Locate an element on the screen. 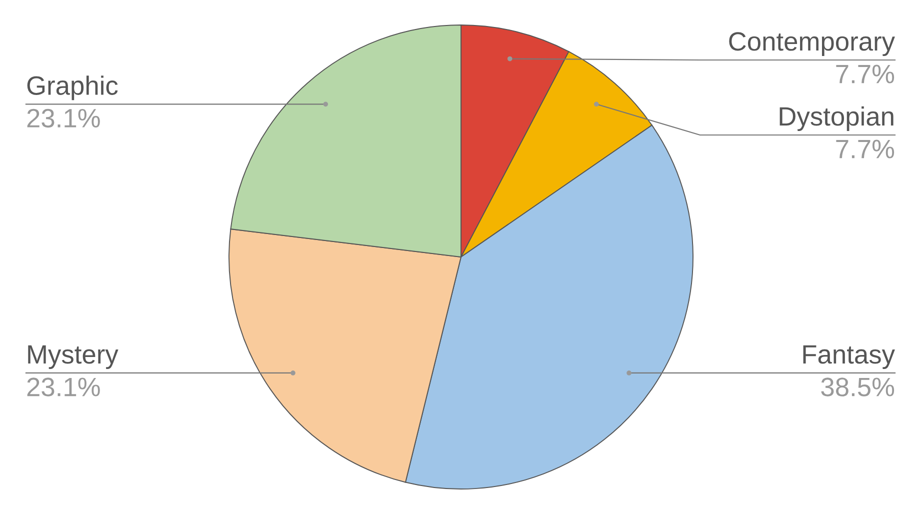  slice-label: Contemporary is located at coordinates (812, 44).